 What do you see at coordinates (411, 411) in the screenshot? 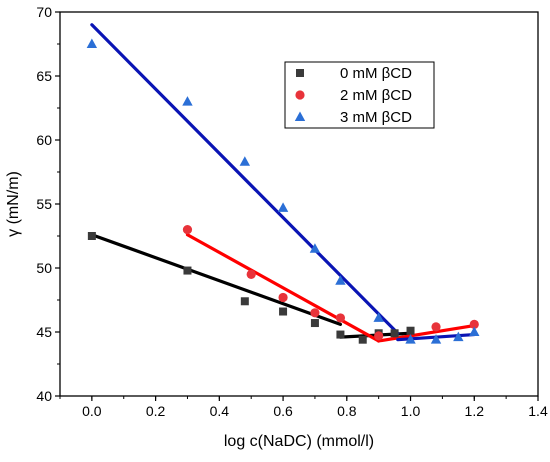
I see `x-tick-label: 1.0` at bounding box center [411, 411].